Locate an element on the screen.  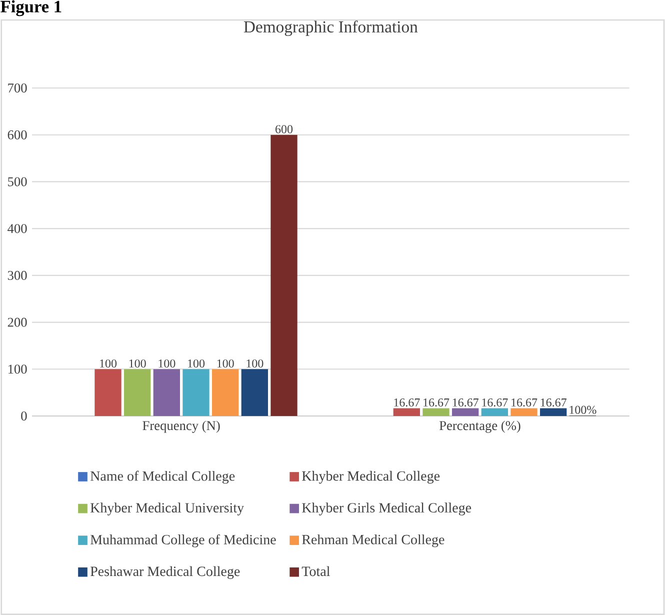
x-tick-label: Frequency (N) is located at coordinates (181, 426).